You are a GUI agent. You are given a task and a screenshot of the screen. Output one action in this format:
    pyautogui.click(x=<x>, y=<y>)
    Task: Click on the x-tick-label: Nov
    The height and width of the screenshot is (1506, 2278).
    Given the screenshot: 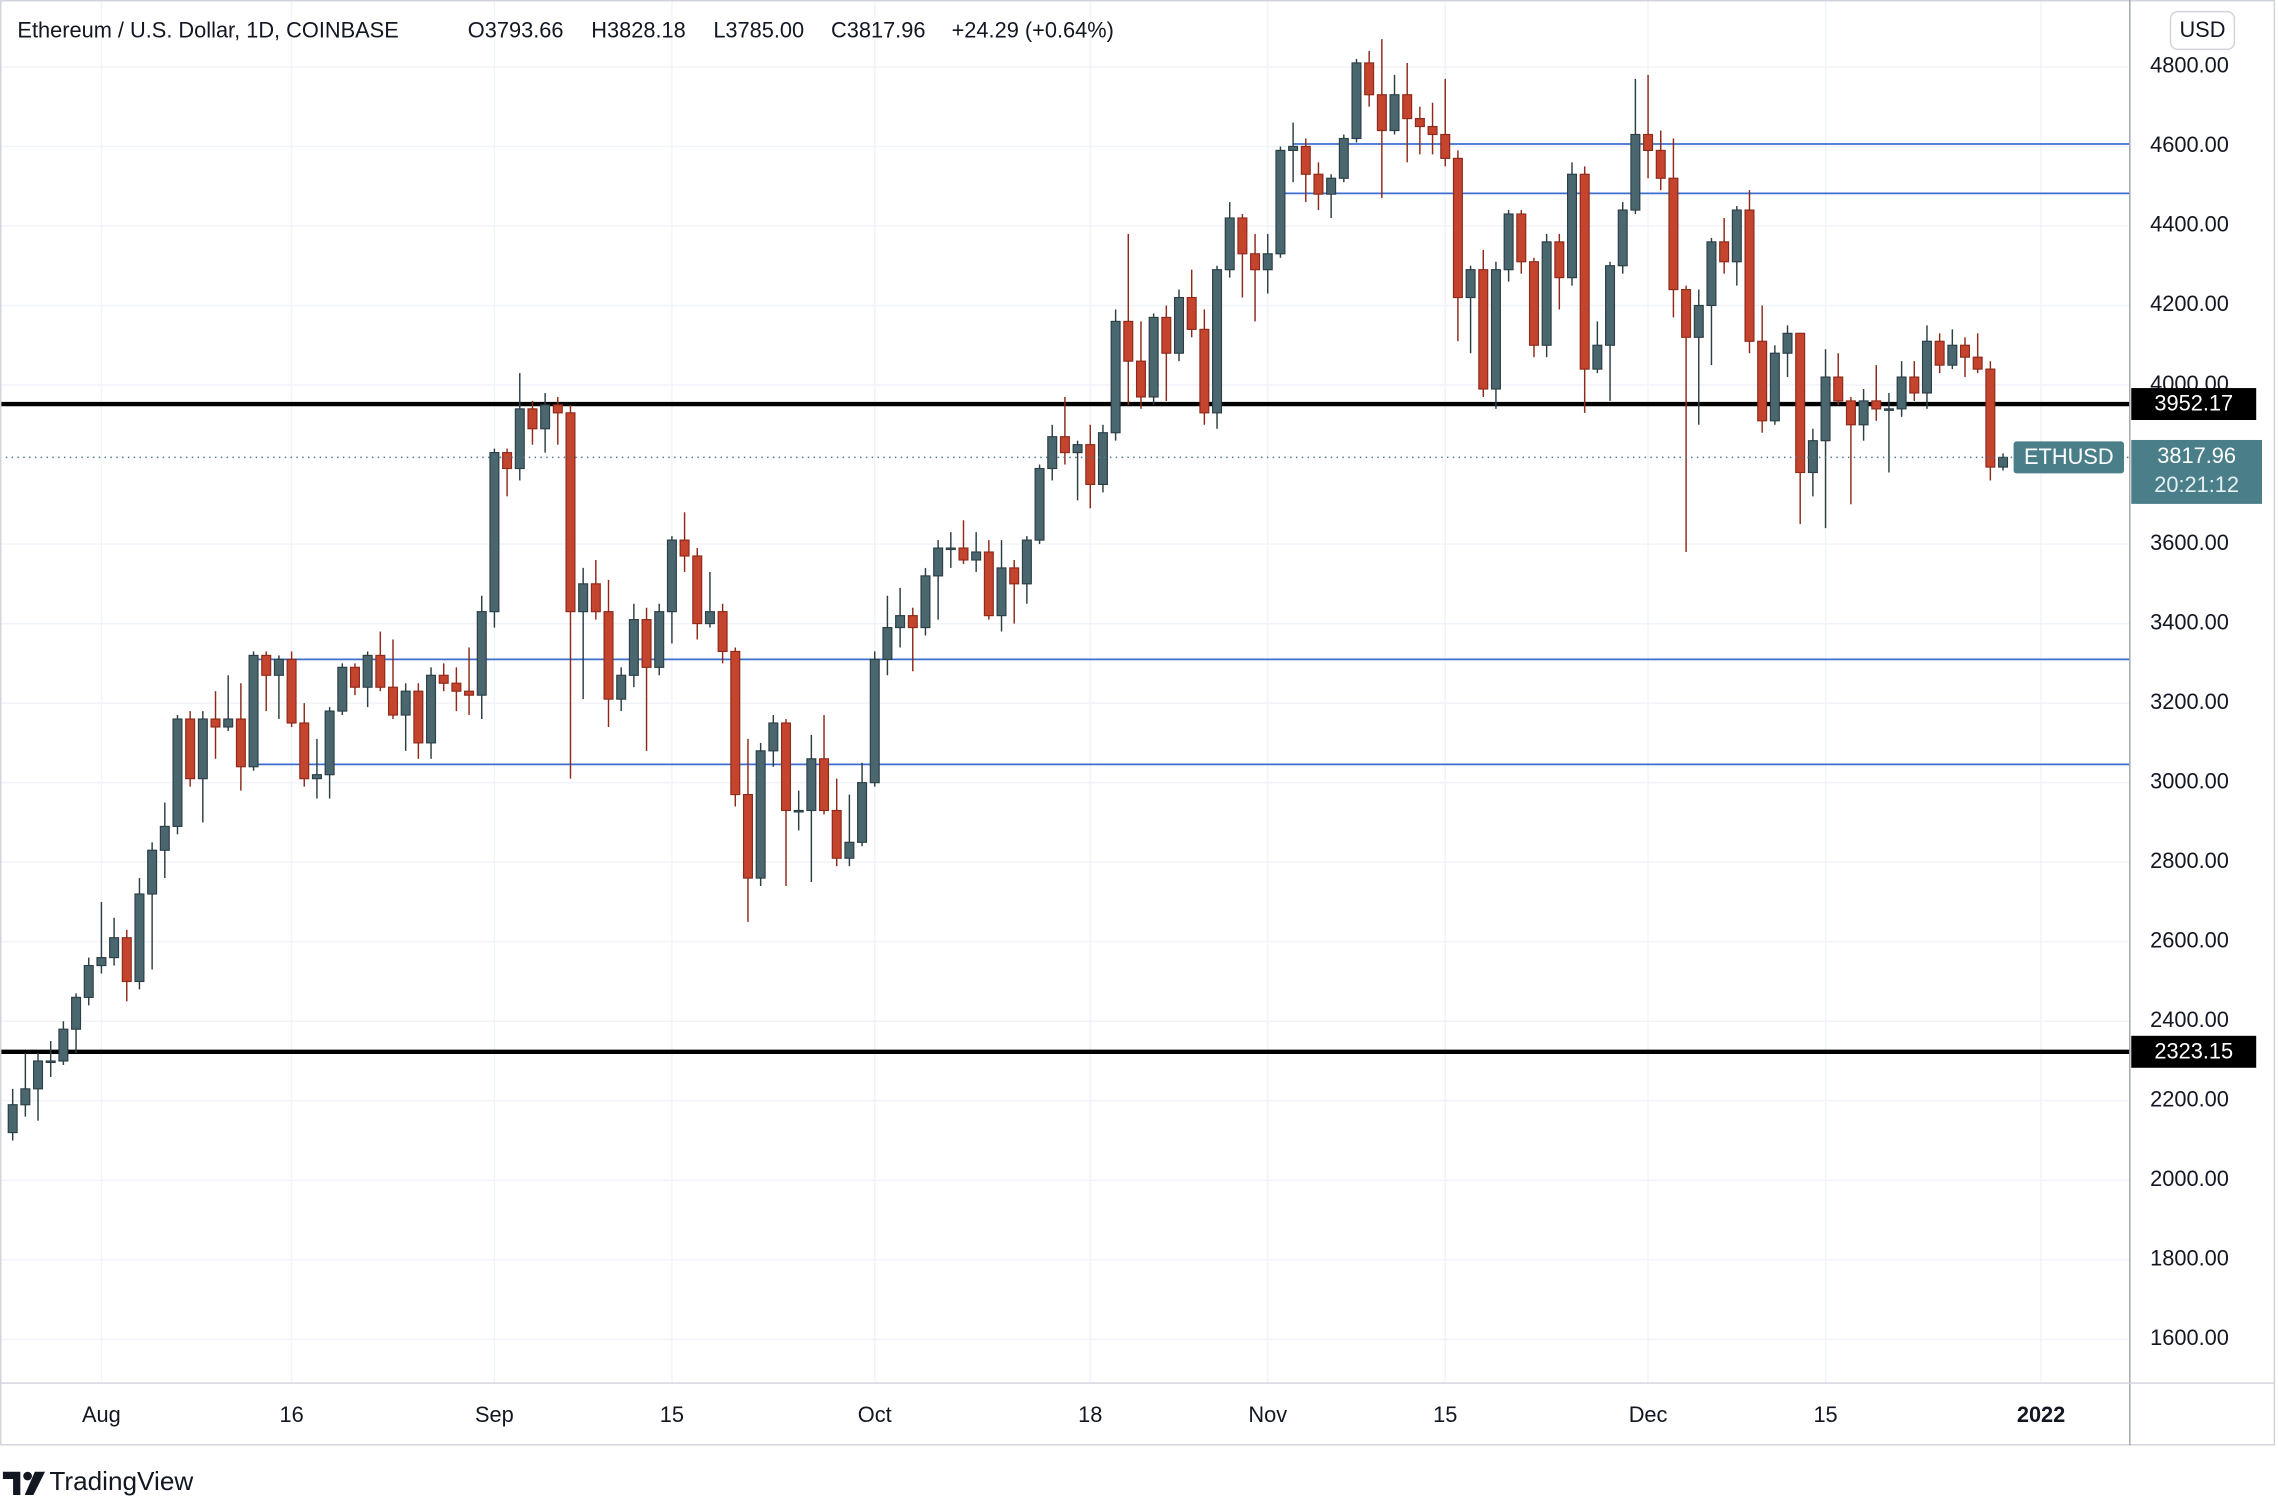 What is the action you would take?
    pyautogui.click(x=1267, y=1414)
    